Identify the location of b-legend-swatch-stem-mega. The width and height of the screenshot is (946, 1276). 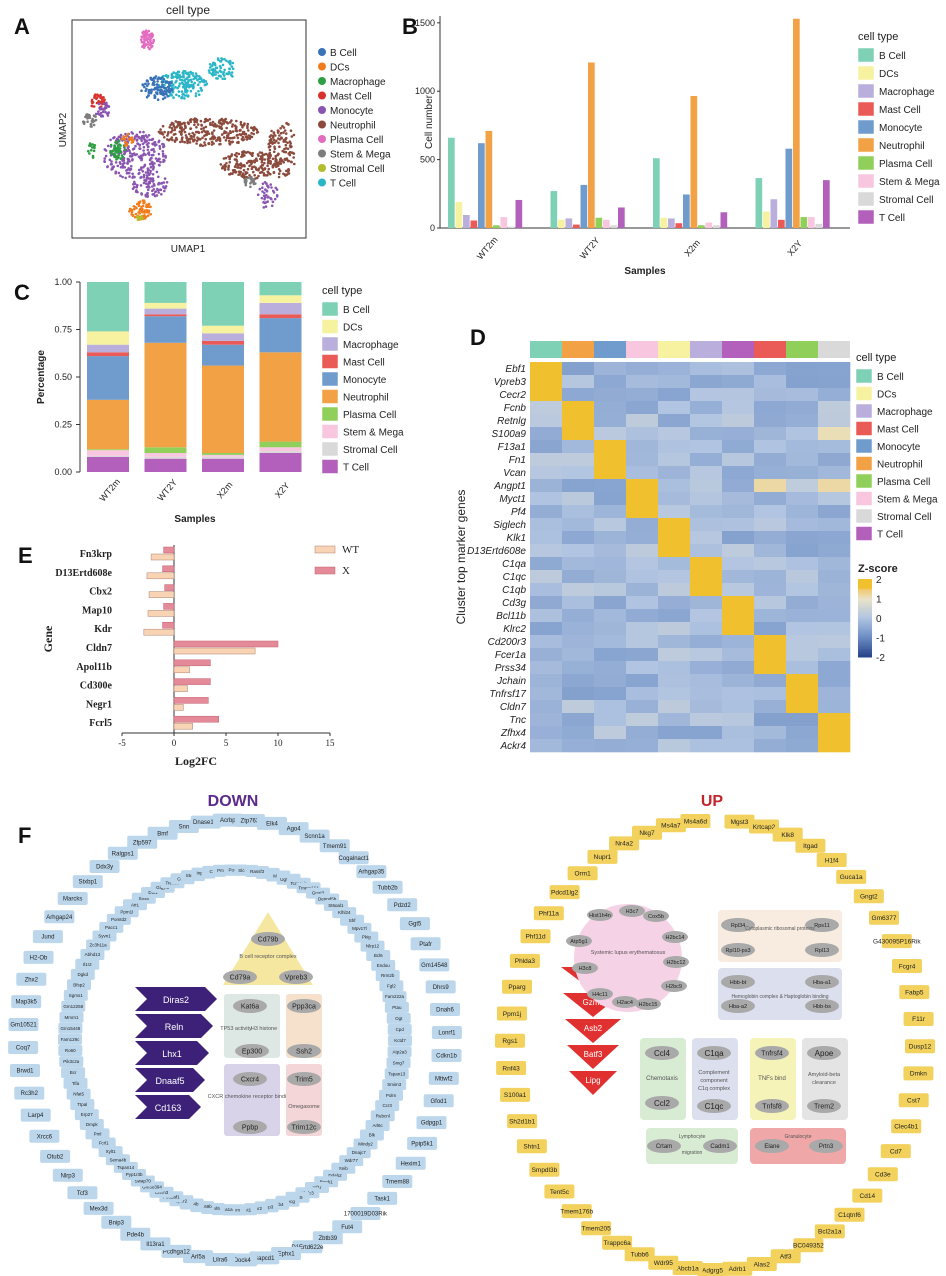
(866, 181).